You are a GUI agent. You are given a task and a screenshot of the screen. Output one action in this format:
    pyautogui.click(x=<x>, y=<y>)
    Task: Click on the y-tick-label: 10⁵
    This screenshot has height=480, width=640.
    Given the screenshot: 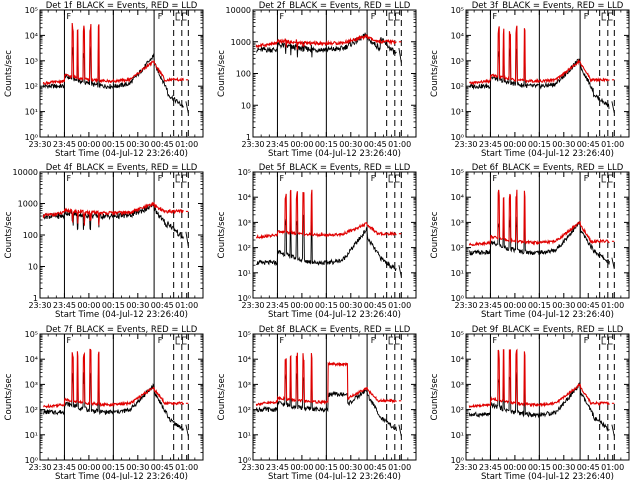 What is the action you would take?
    pyautogui.click(x=31, y=10)
    